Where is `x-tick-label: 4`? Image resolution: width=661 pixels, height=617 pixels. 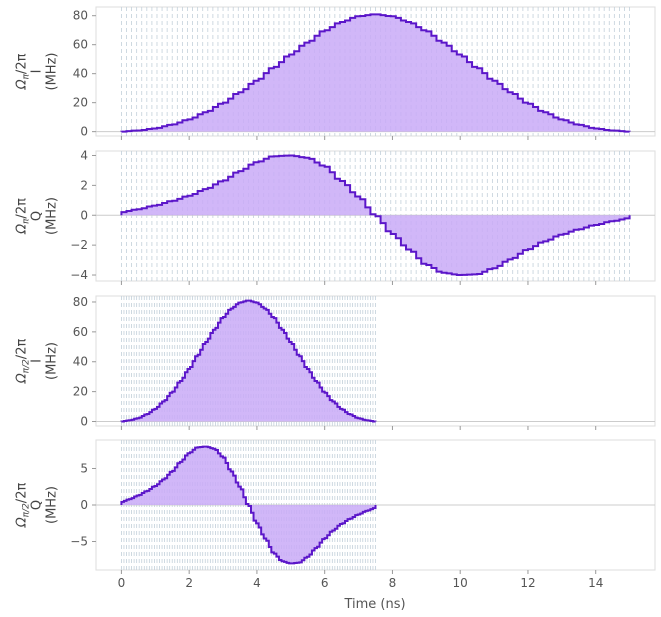
x-tick-label: 4 is located at coordinates (257, 583).